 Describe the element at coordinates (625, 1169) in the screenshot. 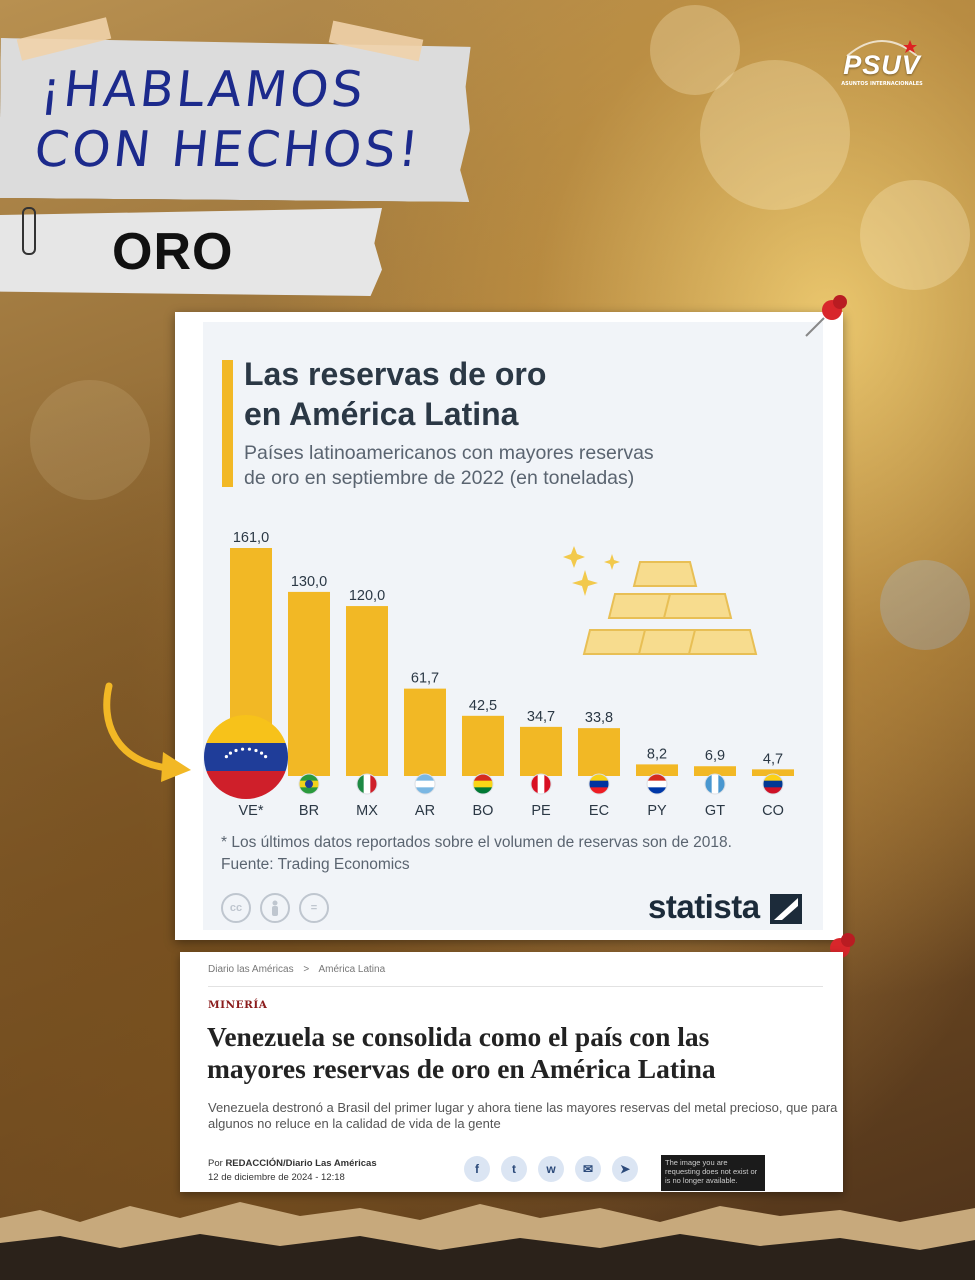

I see `telegram-icon: ➤` at that location.